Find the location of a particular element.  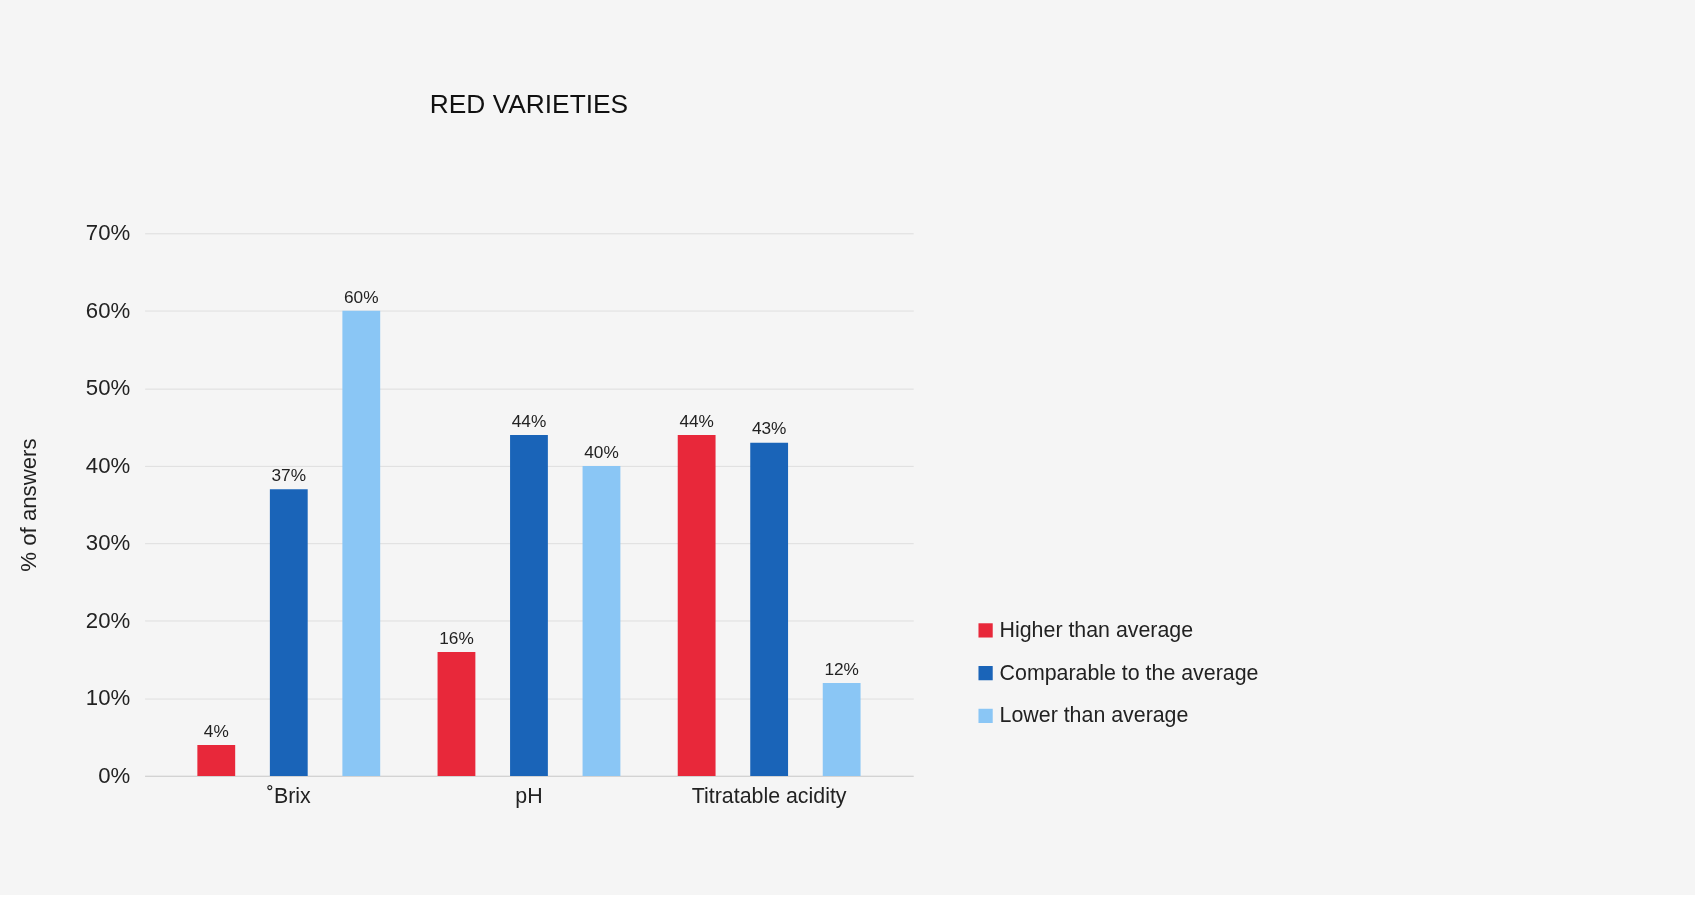

data-label: 37% is located at coordinates (289, 474).